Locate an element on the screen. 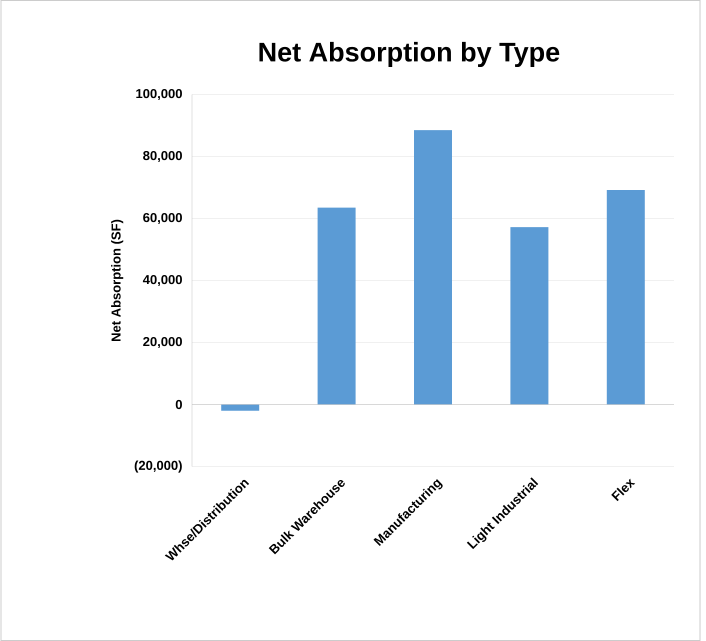  chart-title: Net Absorption by Type is located at coordinates (409, 55).